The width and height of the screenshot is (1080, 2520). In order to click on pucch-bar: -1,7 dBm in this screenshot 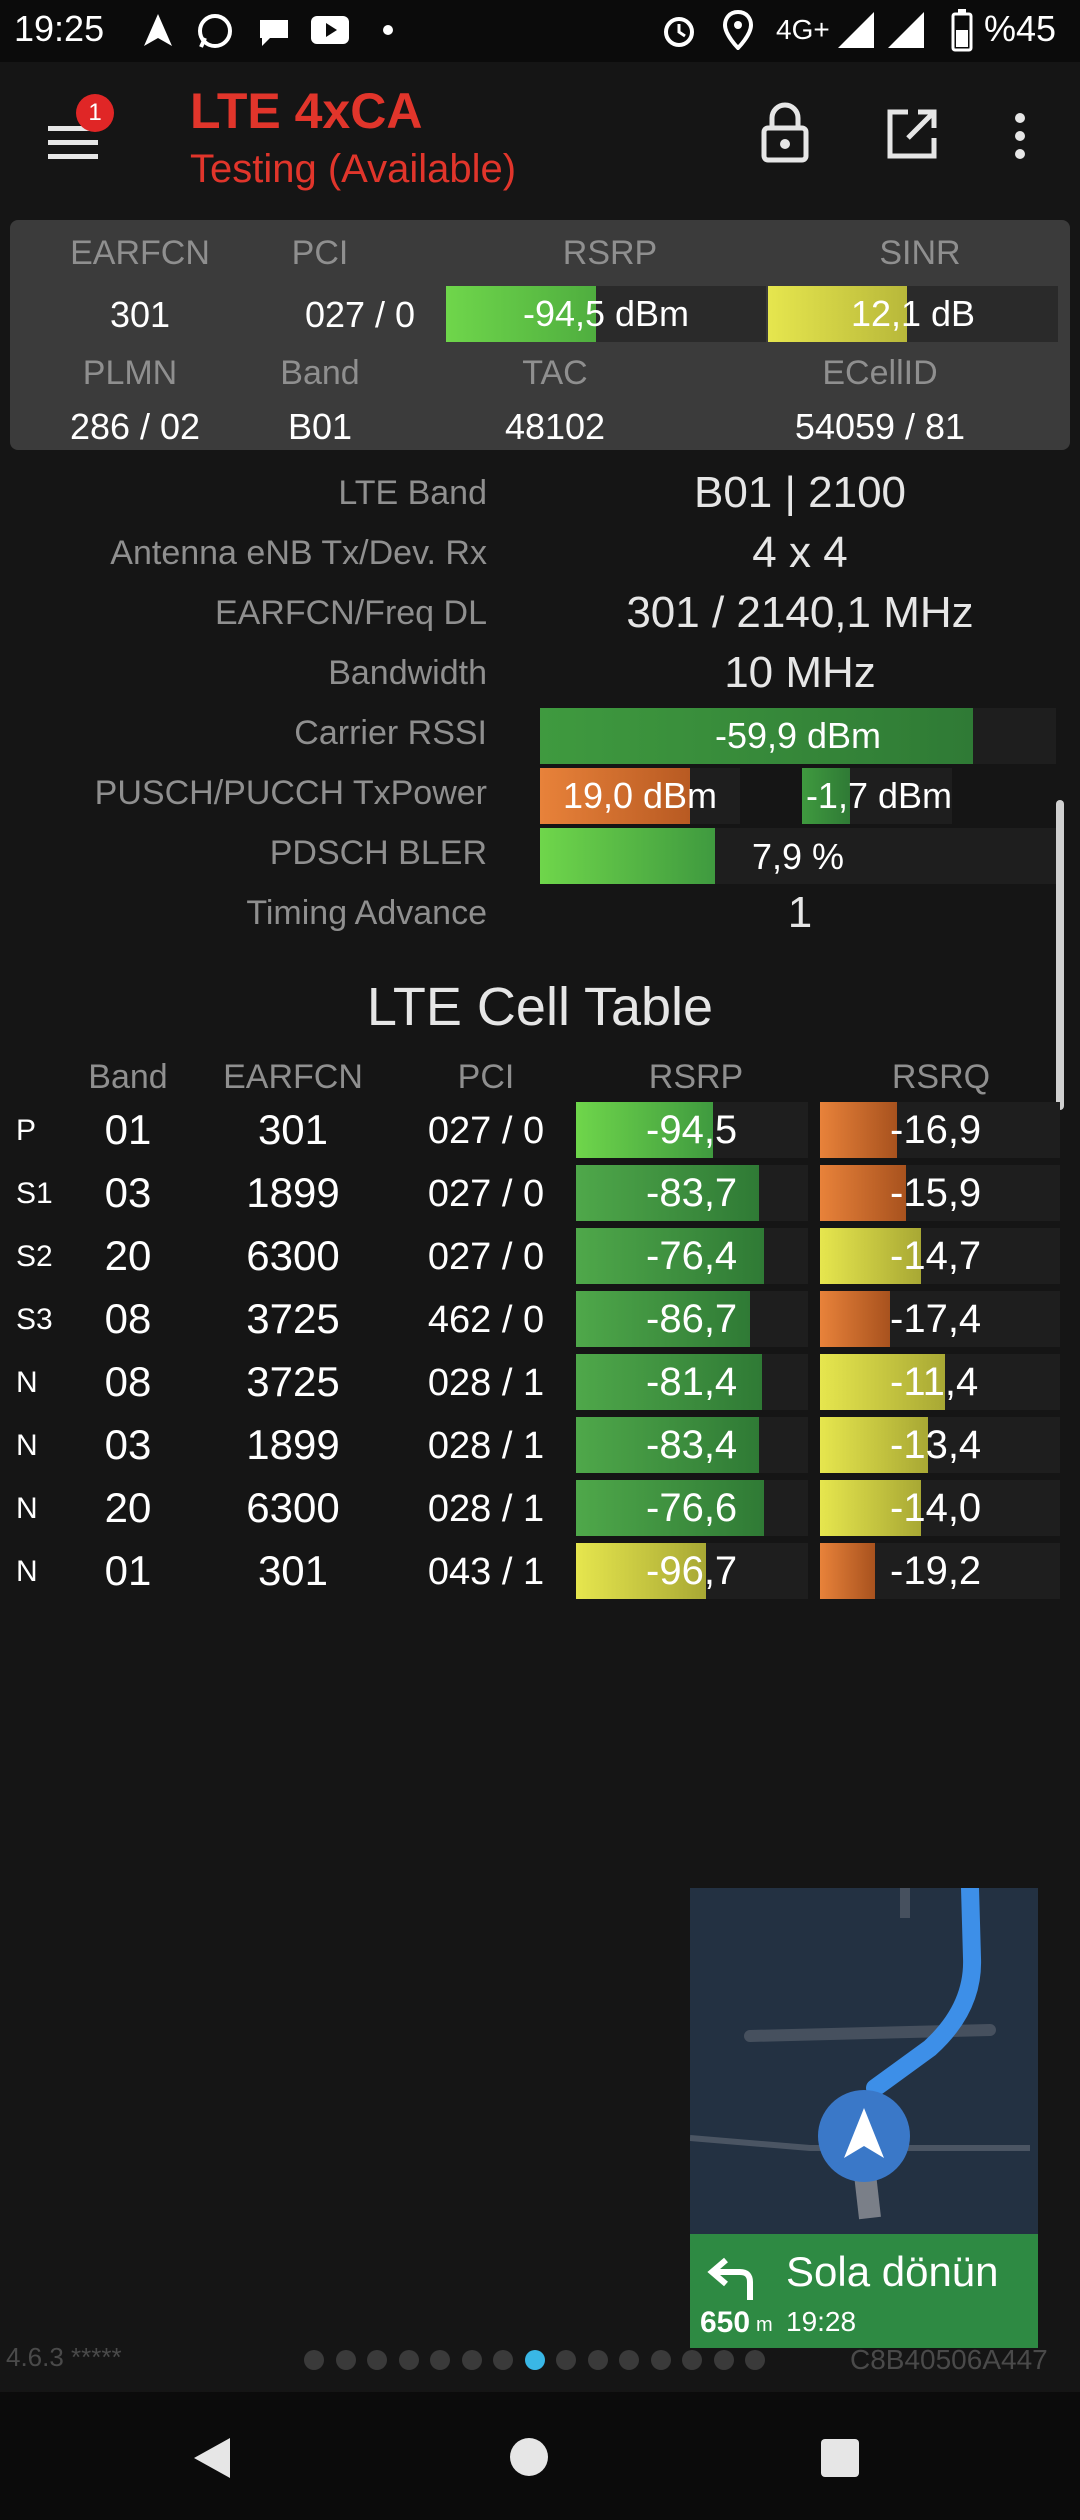, I will do `click(877, 796)`.